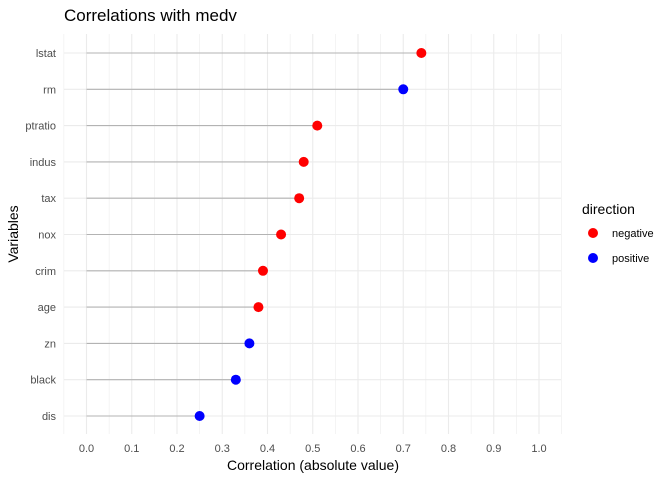  What do you see at coordinates (448, 449) in the screenshot?
I see `x-tick-label: 0.8` at bounding box center [448, 449].